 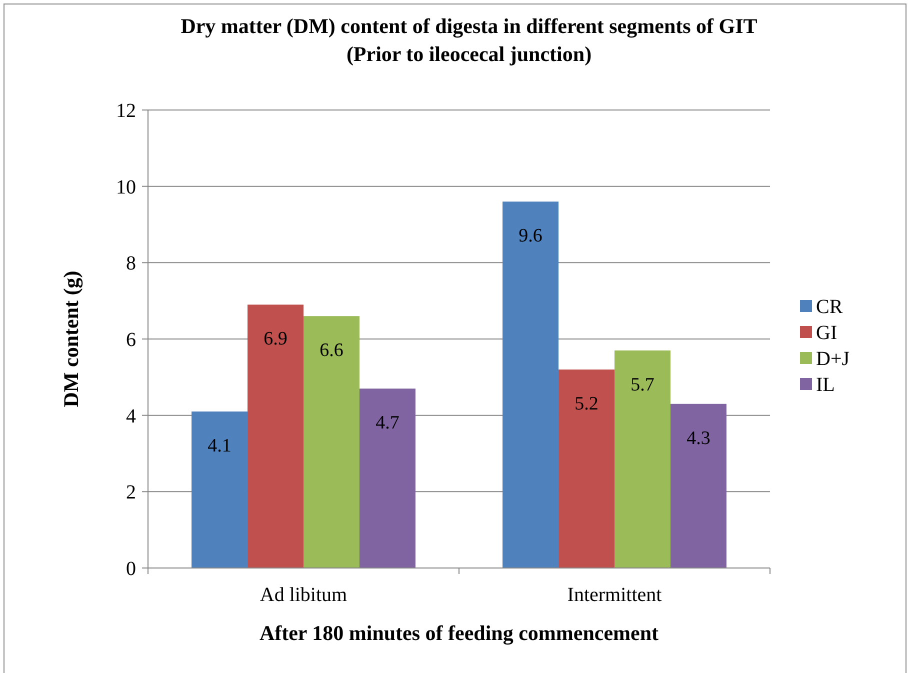 I want to click on x-tick-label: Ad libitum, so click(x=304, y=595).